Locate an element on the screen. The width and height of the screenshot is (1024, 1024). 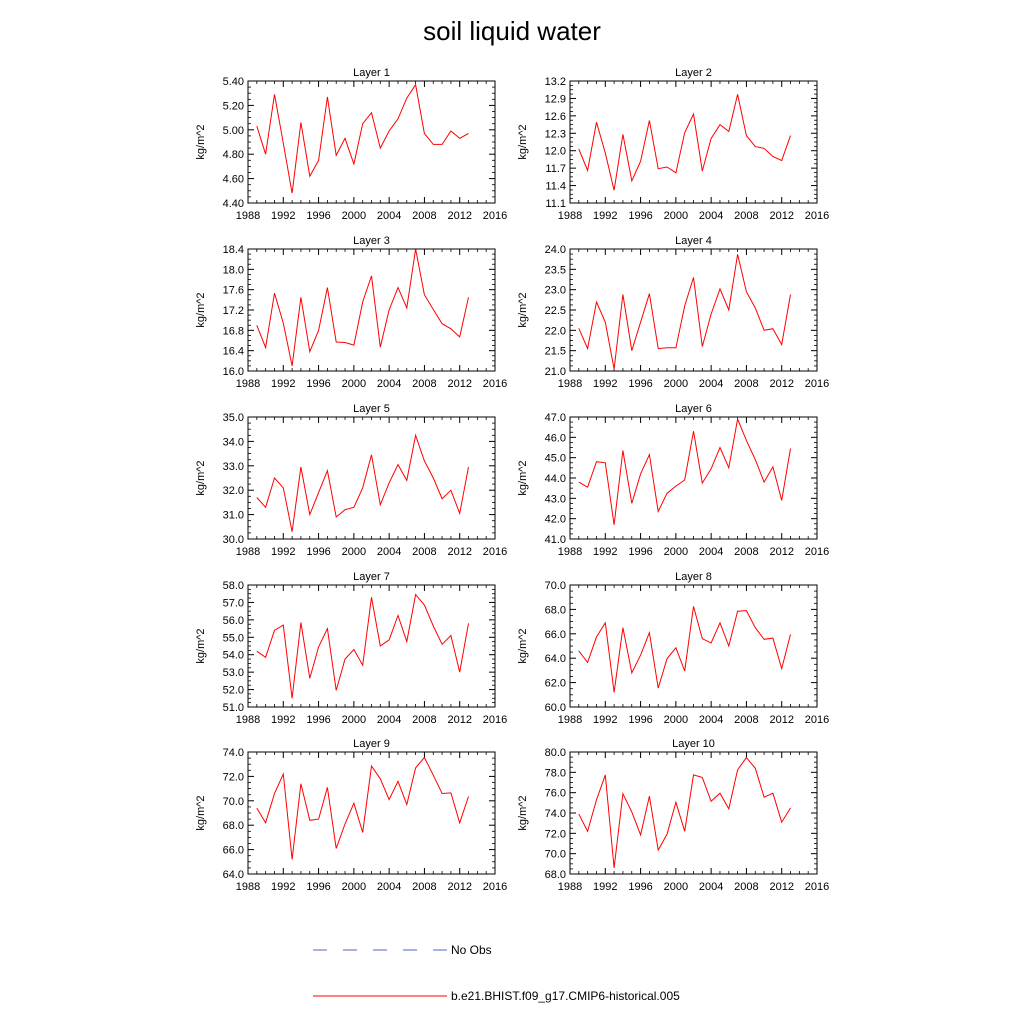
y-tick-label: 66.0 is located at coordinates (555, 635).